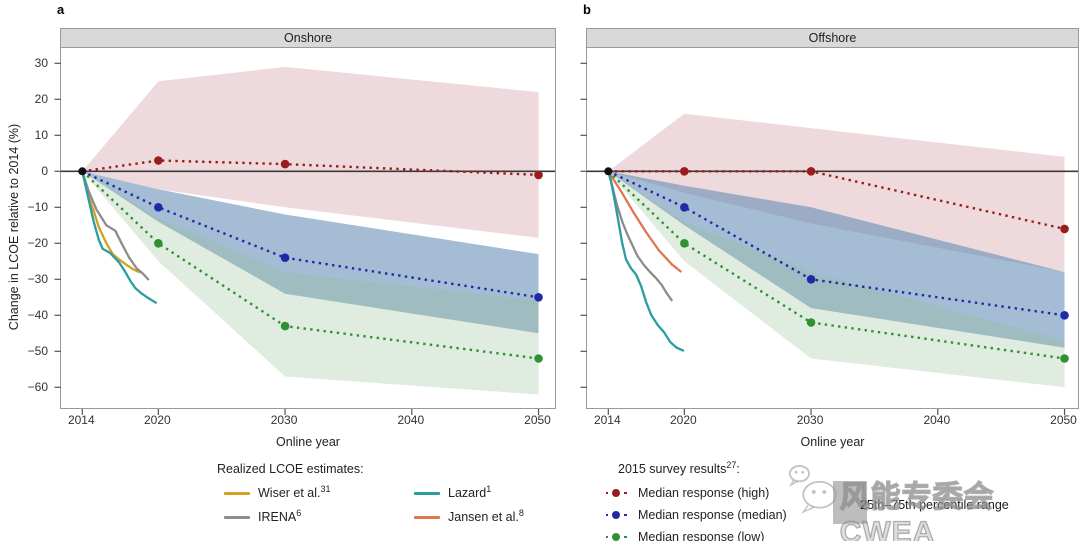 This screenshot has height=541, width=1080. Describe the element at coordinates (587, 9) in the screenshot. I see `panel-label-b: b` at that location.